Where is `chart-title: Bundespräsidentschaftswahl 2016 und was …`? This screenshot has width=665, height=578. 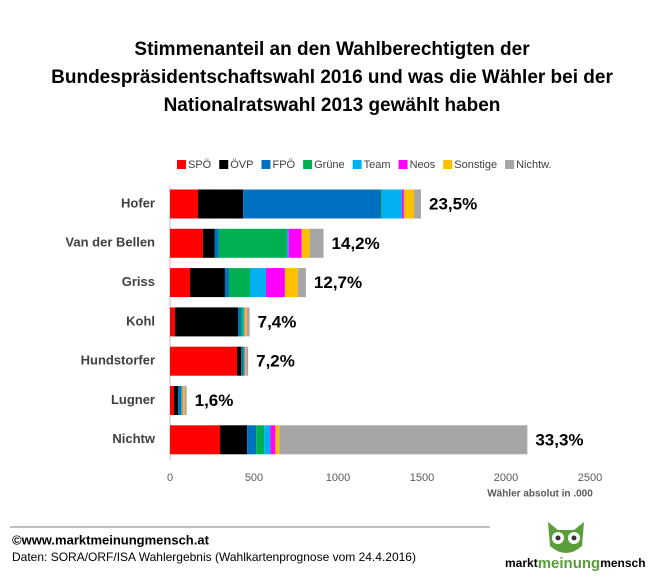
chart-title: Bundespräsidentschaftswahl 2016 und was … is located at coordinates (332, 77).